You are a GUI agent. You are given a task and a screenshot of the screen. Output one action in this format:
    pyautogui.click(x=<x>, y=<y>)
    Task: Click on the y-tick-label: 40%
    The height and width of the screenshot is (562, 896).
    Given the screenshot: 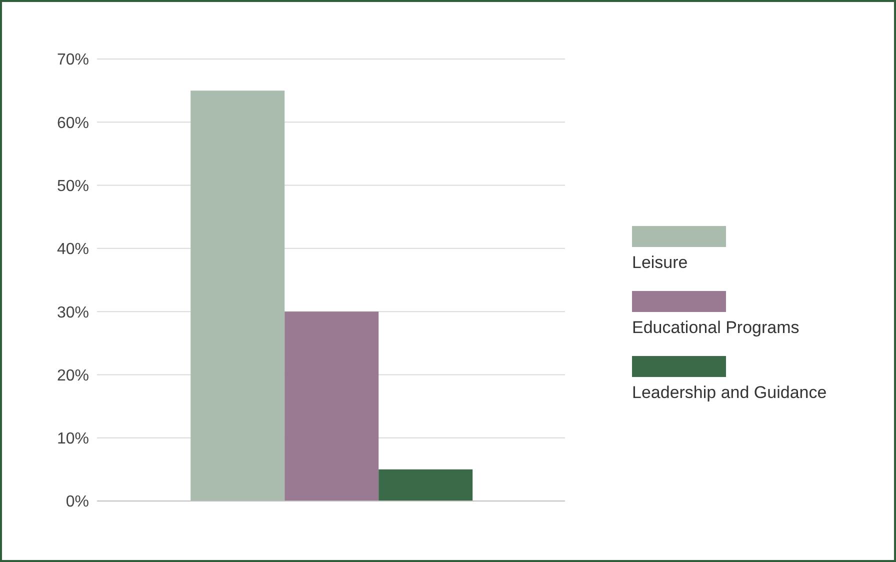 What is the action you would take?
    pyautogui.click(x=72, y=249)
    